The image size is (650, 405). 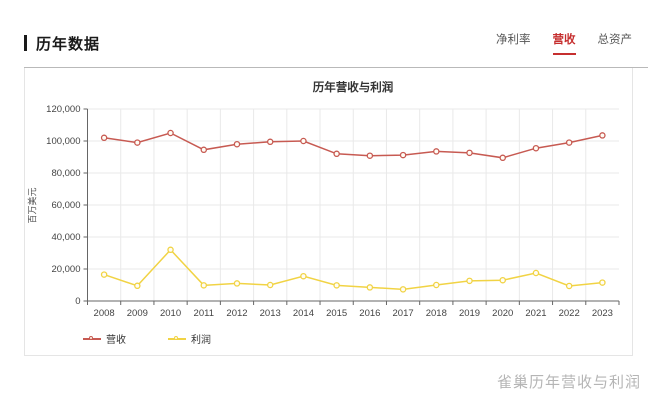 What do you see at coordinates (68, 44) in the screenshot?
I see `page-title: 历年数据` at bounding box center [68, 44].